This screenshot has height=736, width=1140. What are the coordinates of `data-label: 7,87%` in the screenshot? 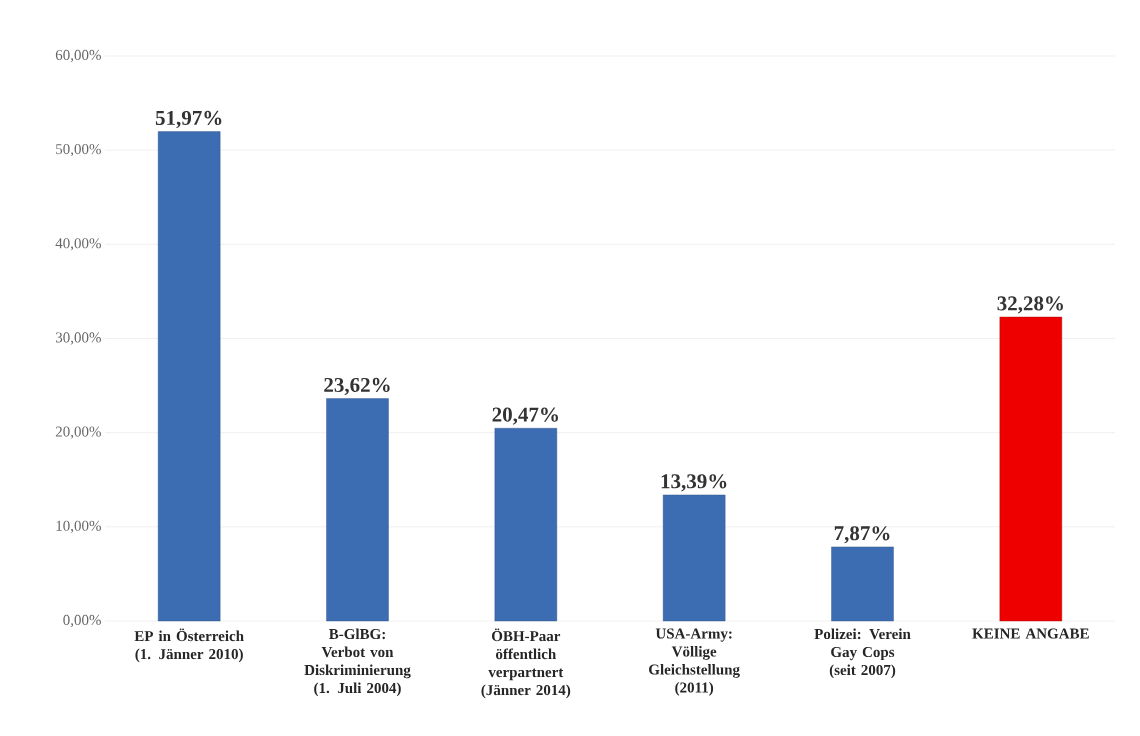 It's located at (862, 535).